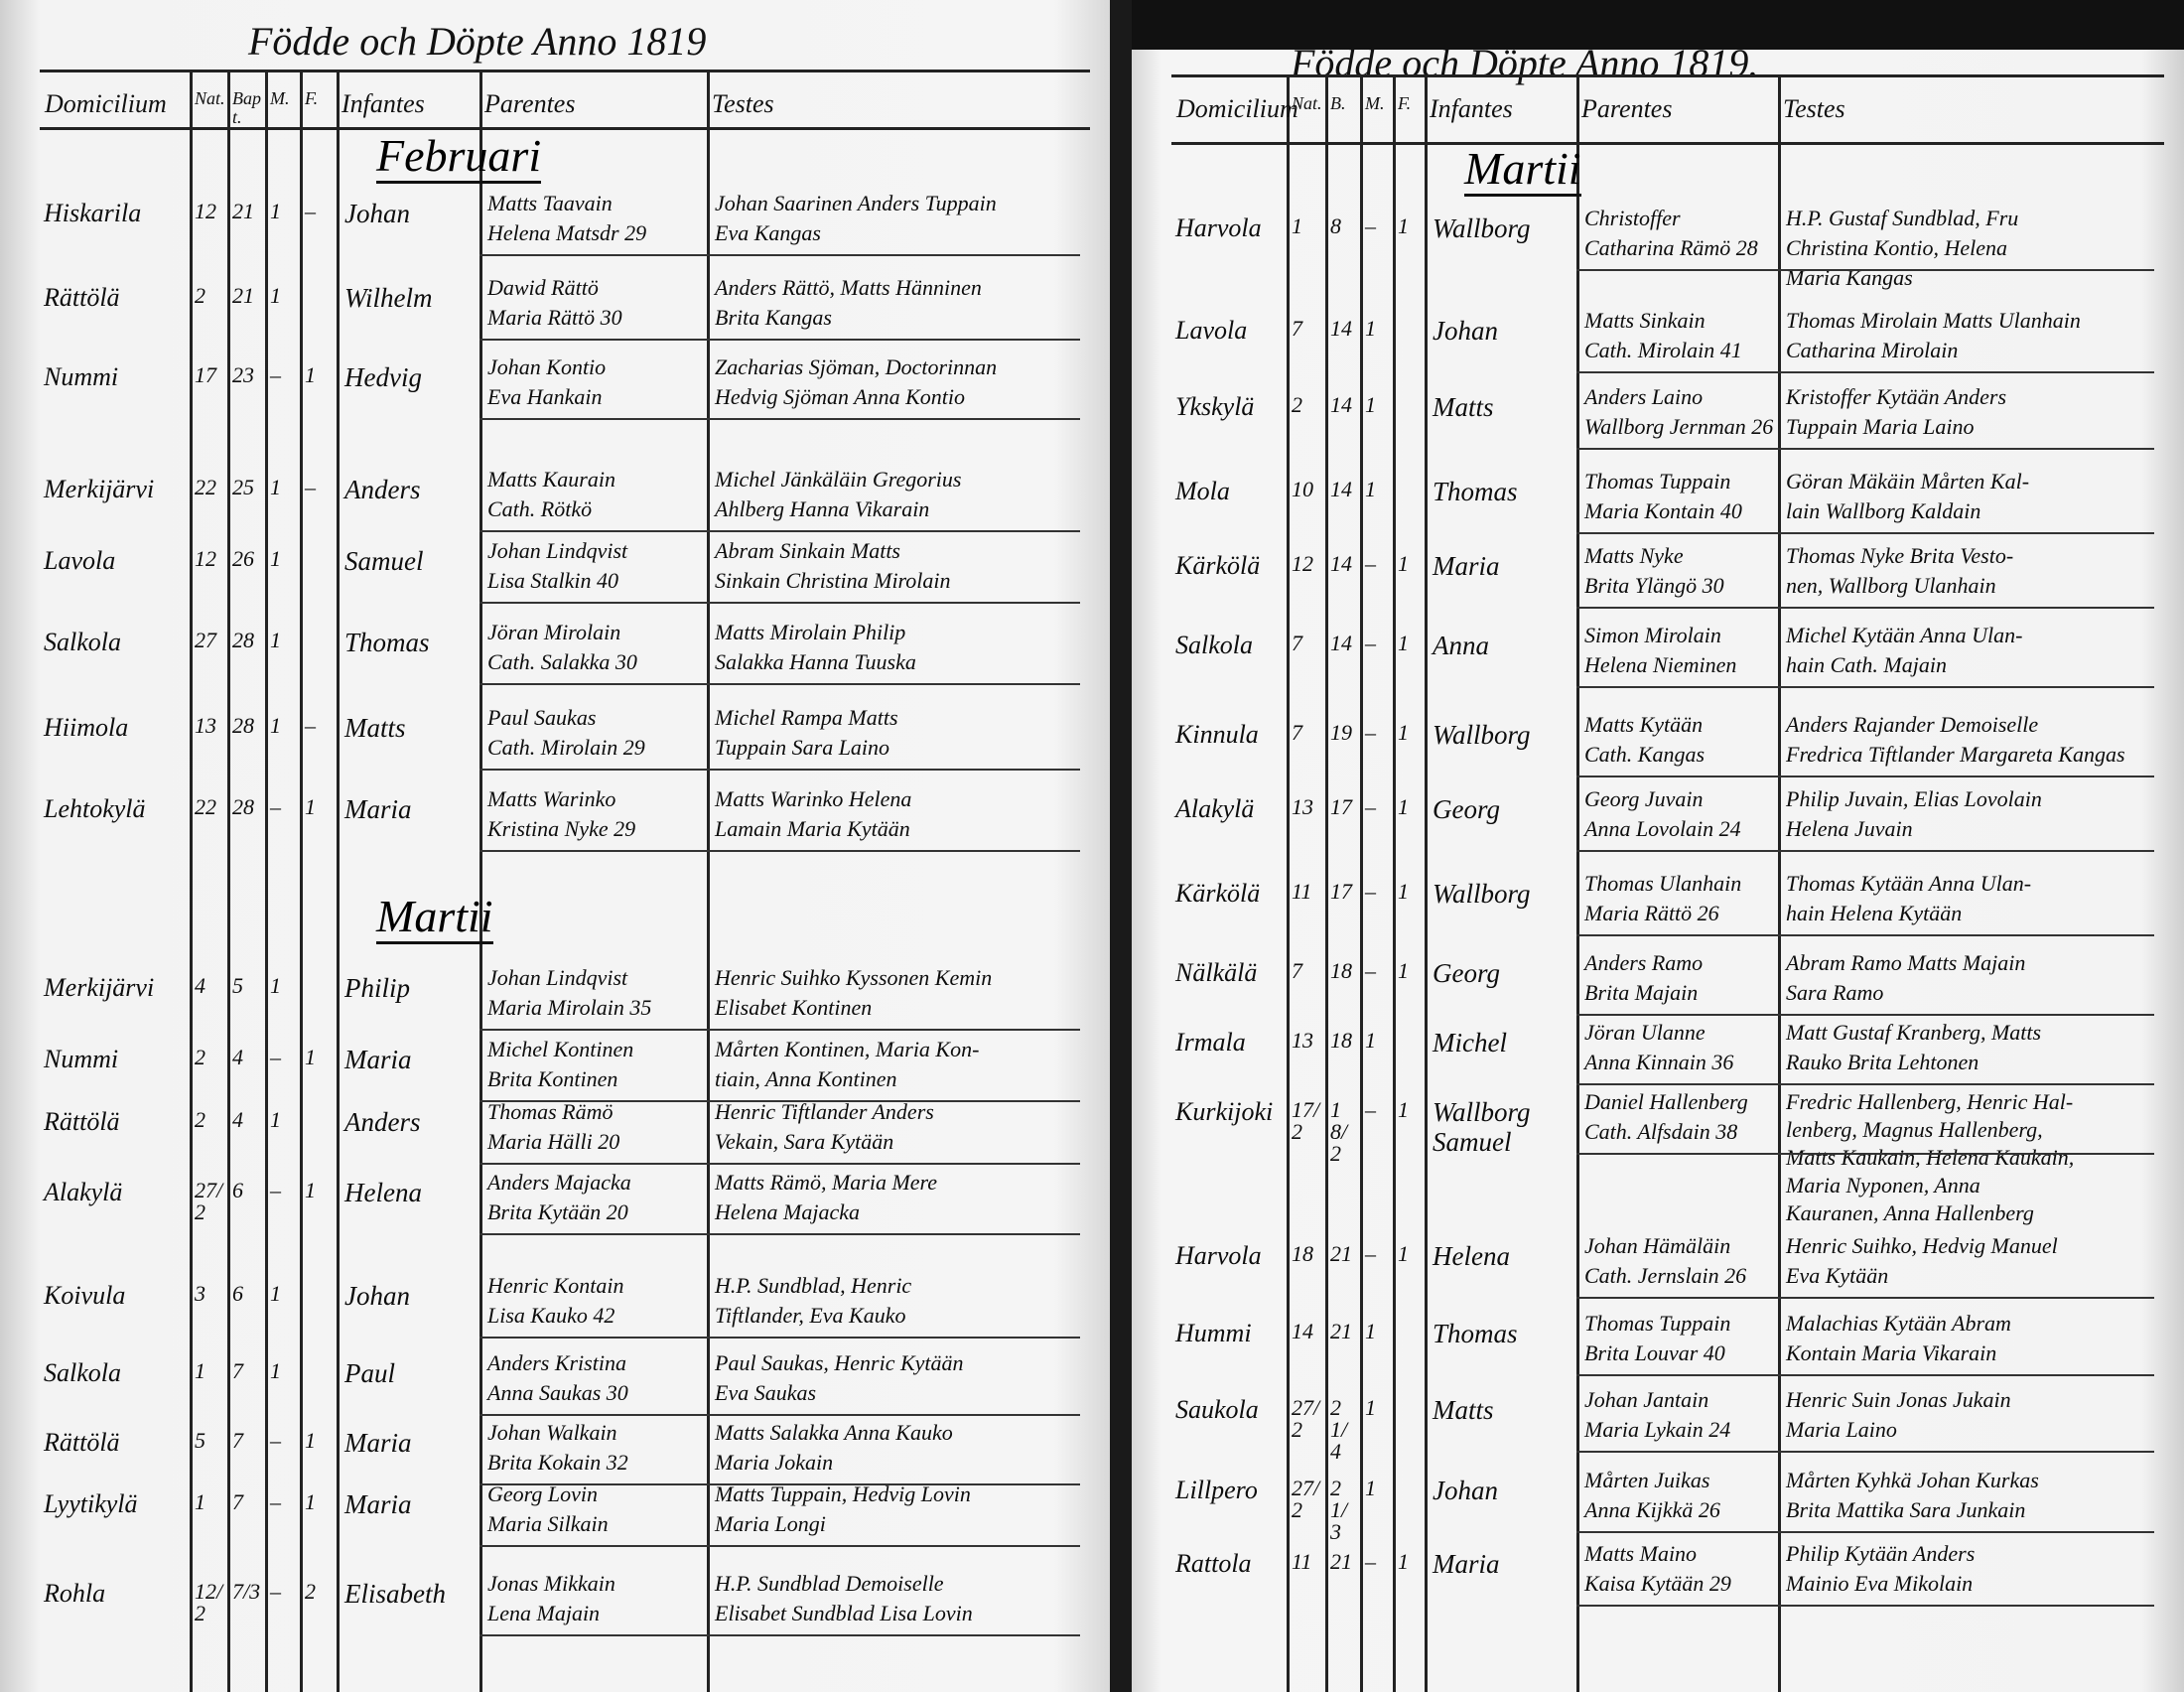 This screenshot has height=1692, width=2184. What do you see at coordinates (542, 717) in the screenshot?
I see `parent-name: Paul Saukas` at bounding box center [542, 717].